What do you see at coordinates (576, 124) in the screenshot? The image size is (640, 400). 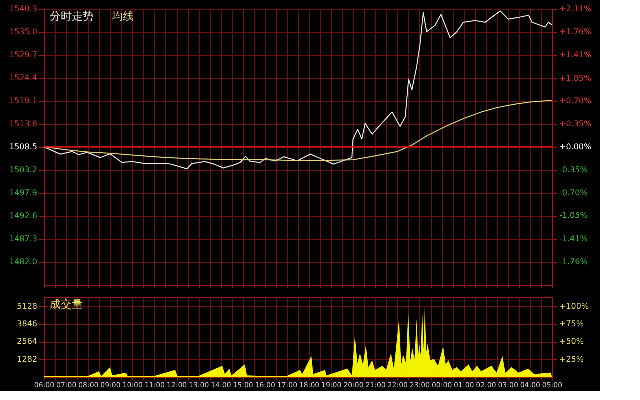 I see `y2-tick-label: +0.35%` at bounding box center [576, 124].